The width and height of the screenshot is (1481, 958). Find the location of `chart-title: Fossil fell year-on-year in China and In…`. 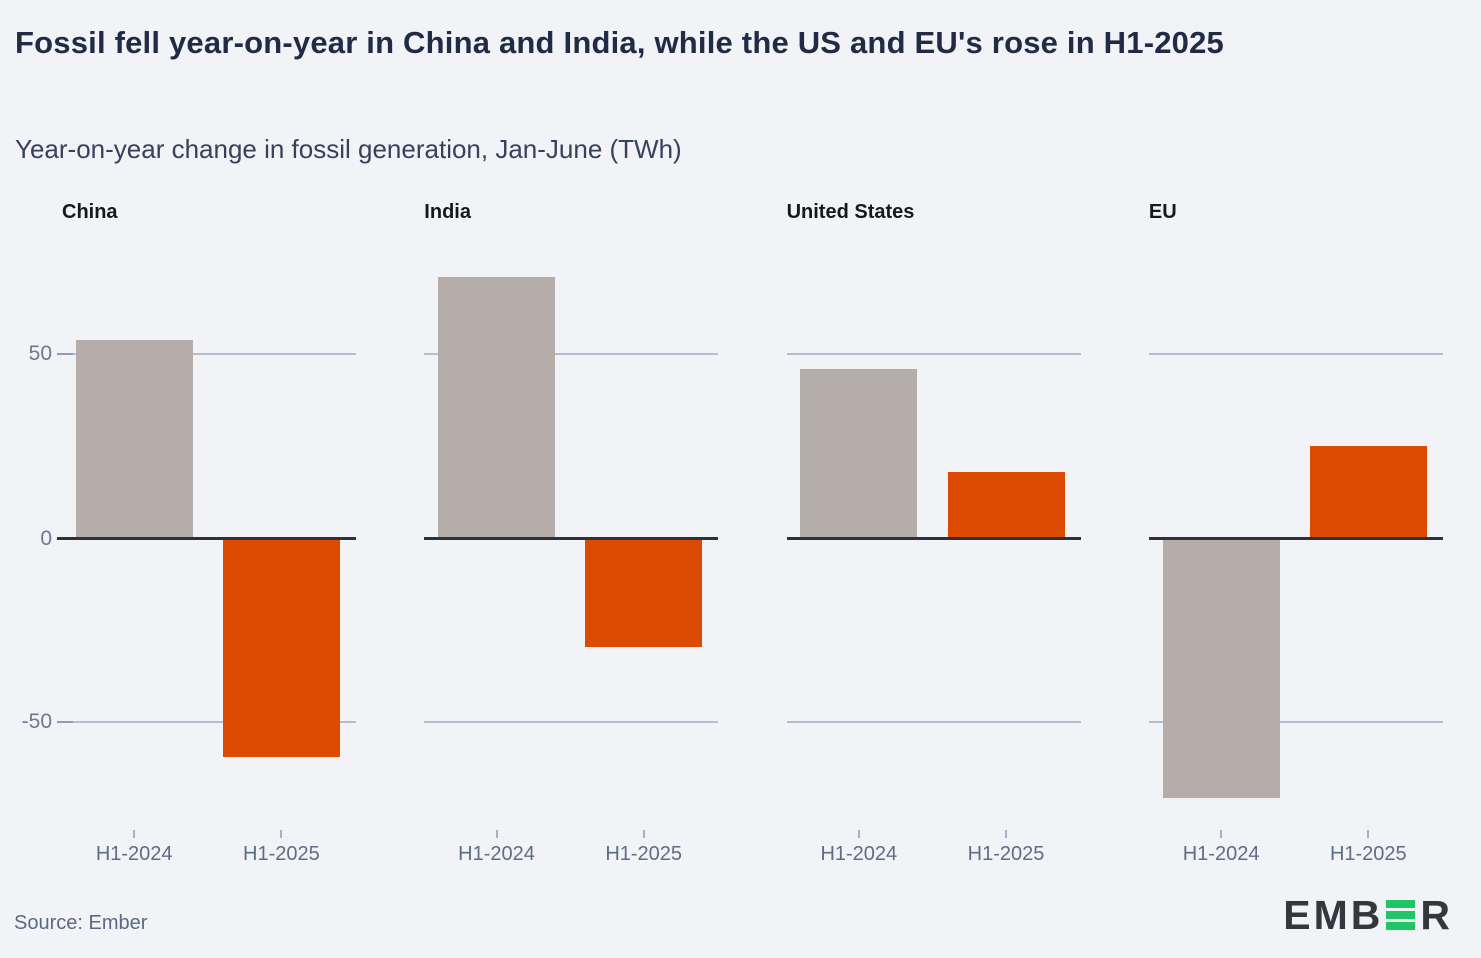

chart-title: Fossil fell year-on-year in China and In… is located at coordinates (619, 42).